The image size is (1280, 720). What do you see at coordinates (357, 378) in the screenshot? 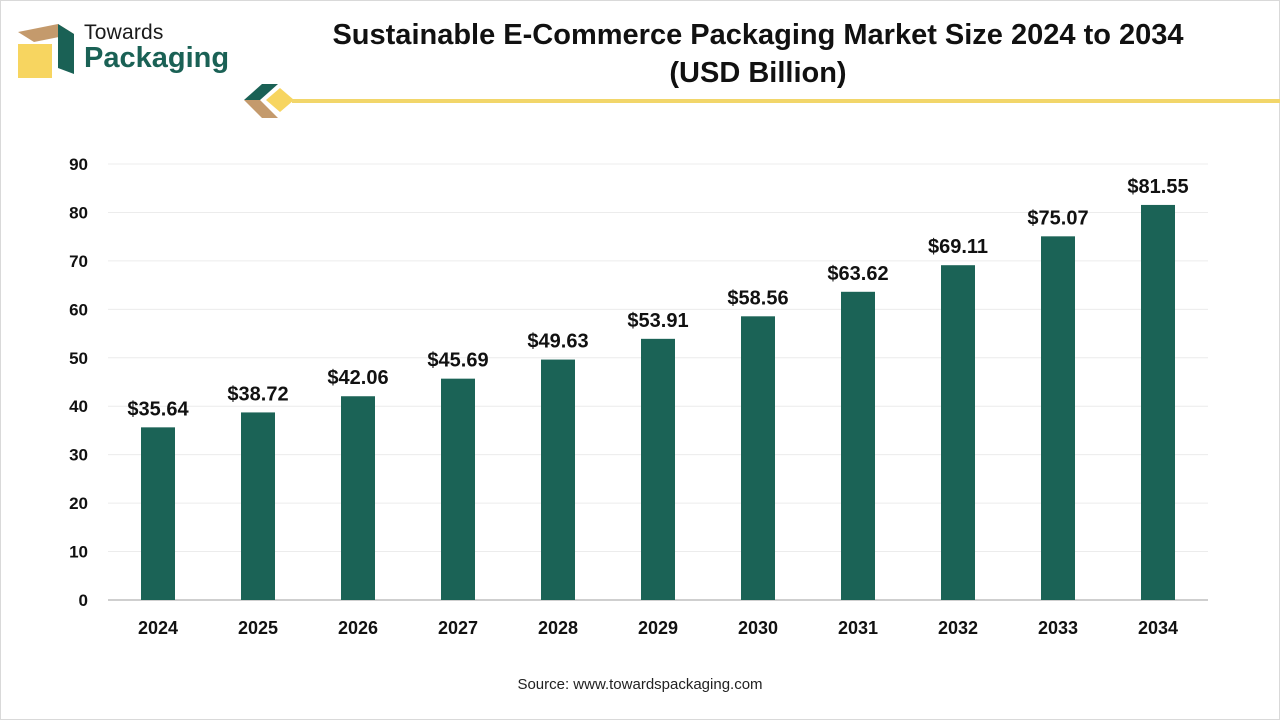
I see `data-label: $42.06` at bounding box center [357, 378].